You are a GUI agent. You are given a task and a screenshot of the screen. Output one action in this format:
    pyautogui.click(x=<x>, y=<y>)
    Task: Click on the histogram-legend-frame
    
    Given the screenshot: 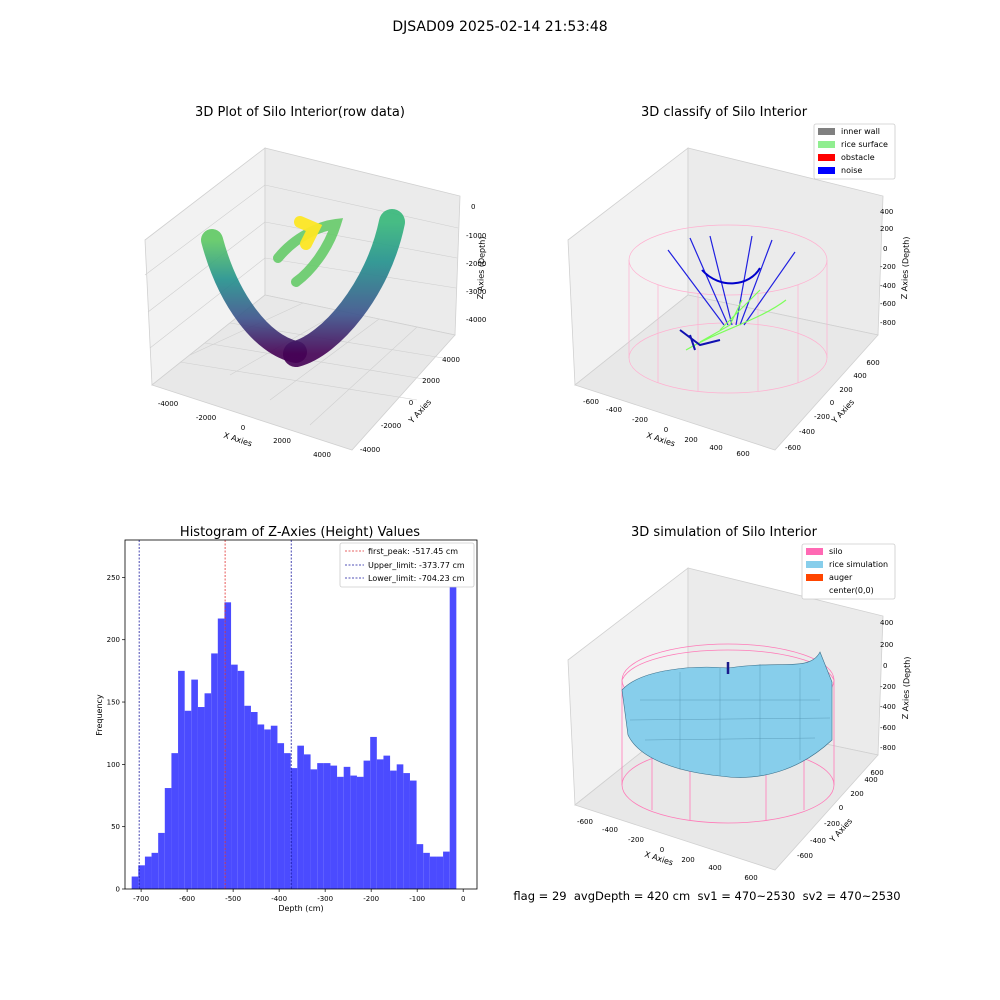 What is the action you would take?
    pyautogui.click(x=407, y=565)
    